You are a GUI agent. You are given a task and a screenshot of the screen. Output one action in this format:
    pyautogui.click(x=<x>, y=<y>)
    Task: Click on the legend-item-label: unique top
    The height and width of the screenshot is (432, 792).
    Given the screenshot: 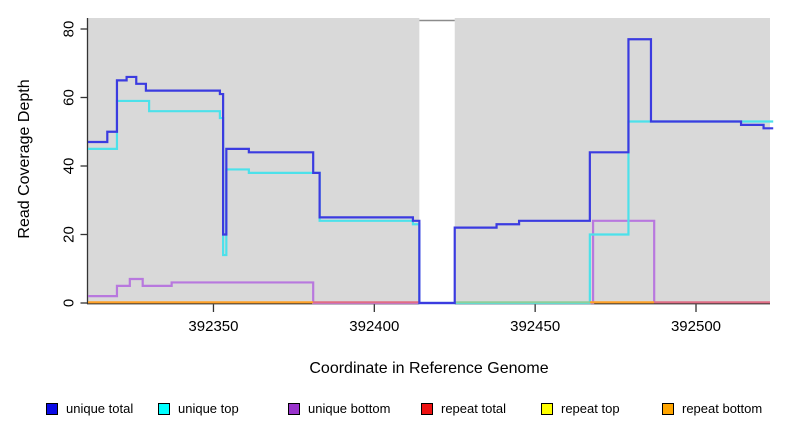 What is the action you would take?
    pyautogui.click(x=208, y=408)
    